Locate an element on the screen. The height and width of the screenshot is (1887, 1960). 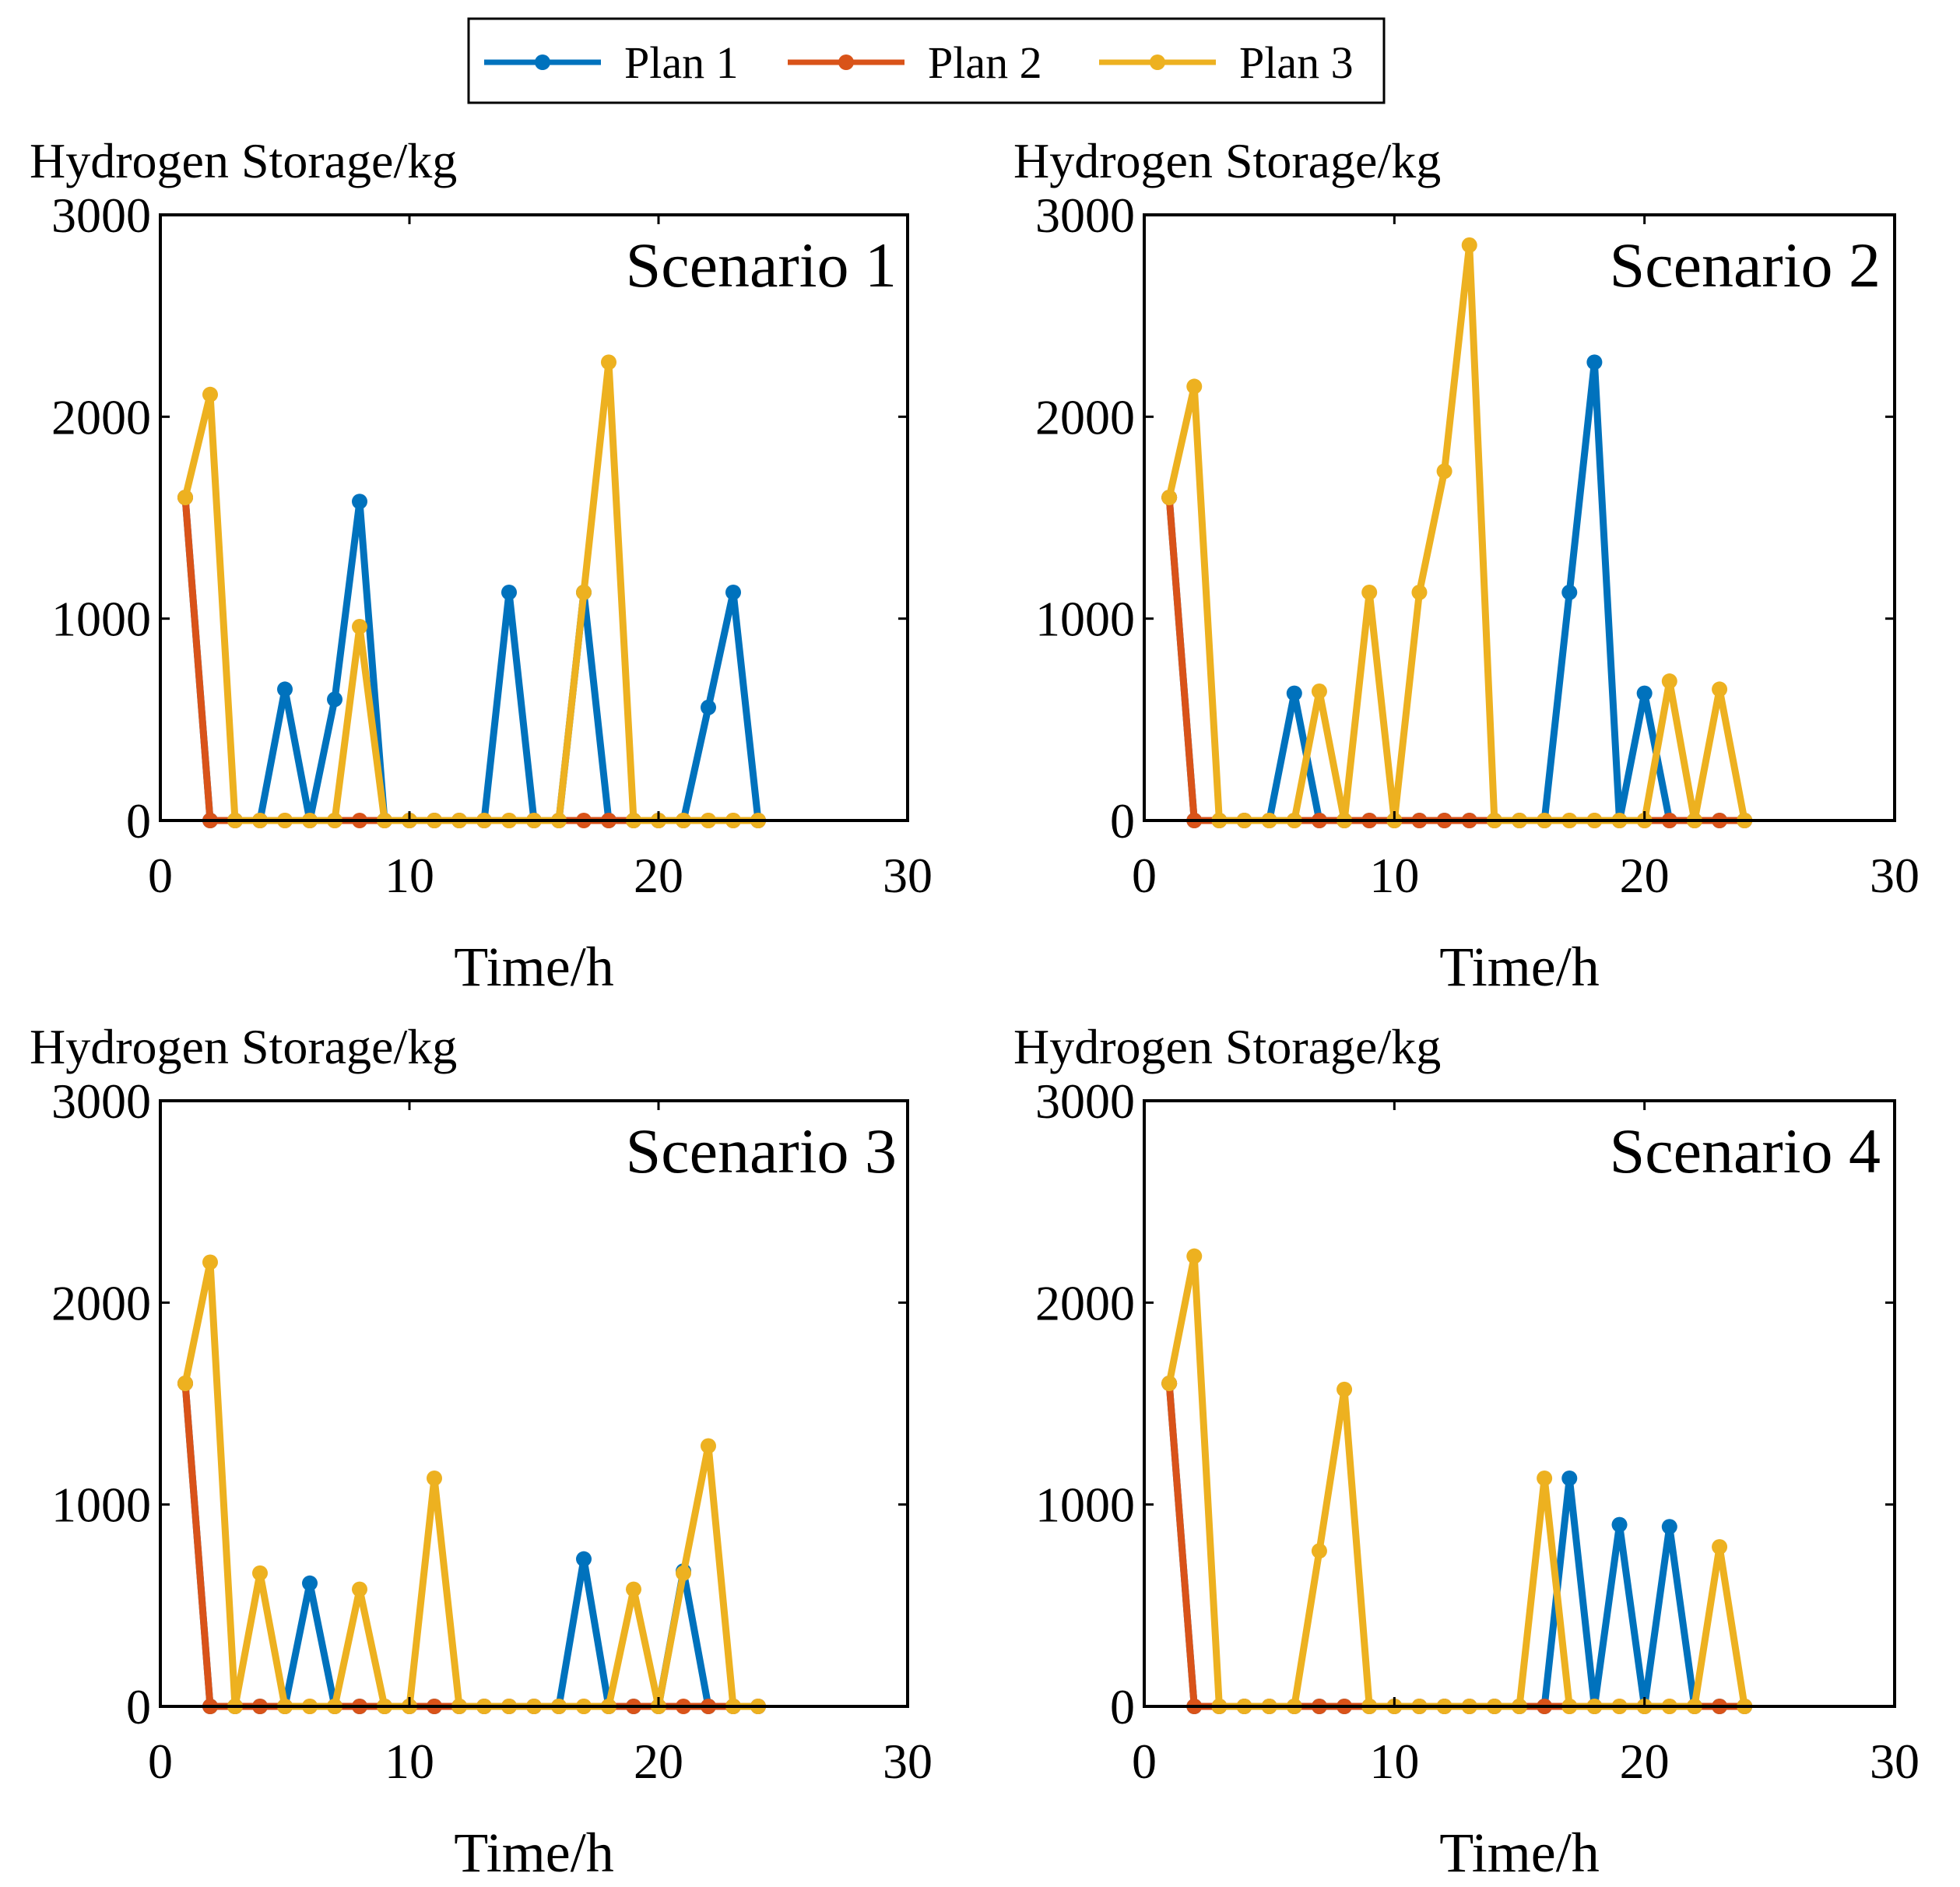
legend-box is located at coordinates (926, 61).